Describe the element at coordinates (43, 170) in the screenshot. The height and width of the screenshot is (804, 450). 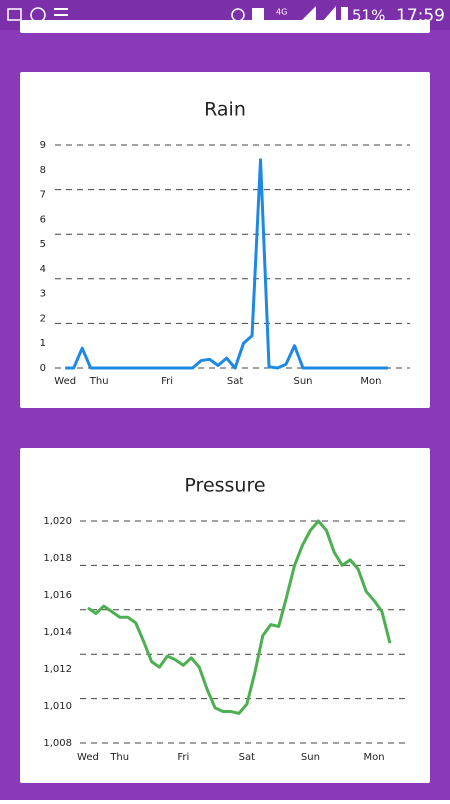
I see `y-tick-label: 8` at that location.